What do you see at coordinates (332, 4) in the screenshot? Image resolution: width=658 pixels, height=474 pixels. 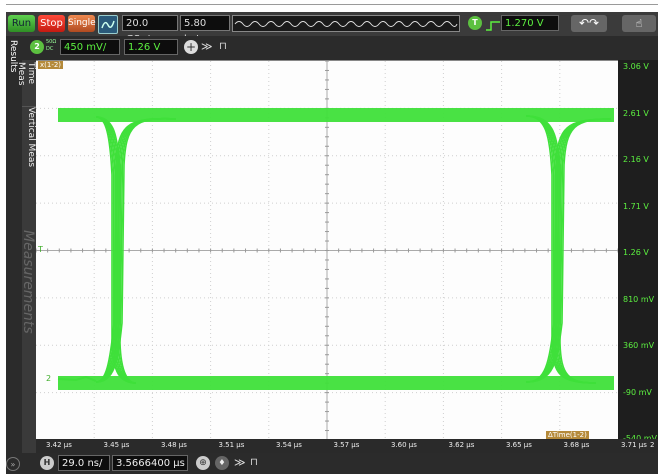 I see `top-divider` at bounding box center [332, 4].